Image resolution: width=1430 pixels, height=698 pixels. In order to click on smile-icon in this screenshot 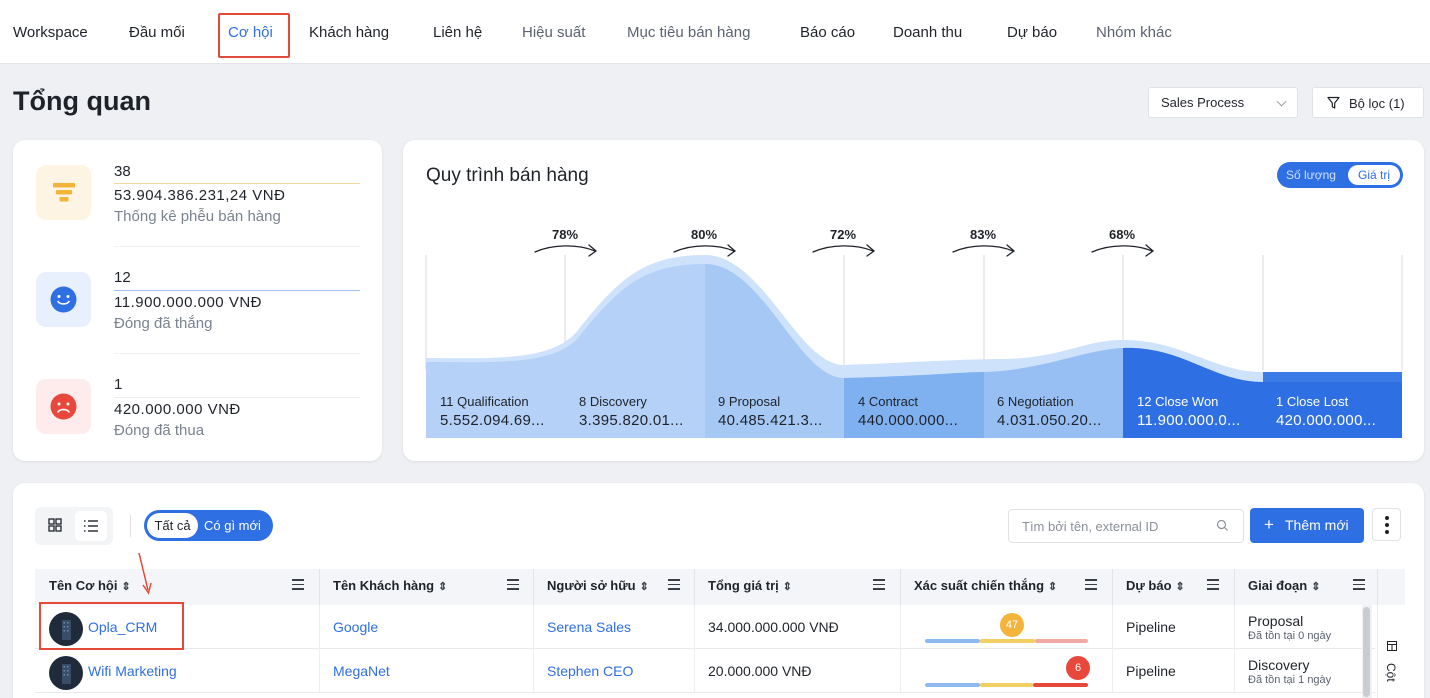, I will do `click(63, 299)`.